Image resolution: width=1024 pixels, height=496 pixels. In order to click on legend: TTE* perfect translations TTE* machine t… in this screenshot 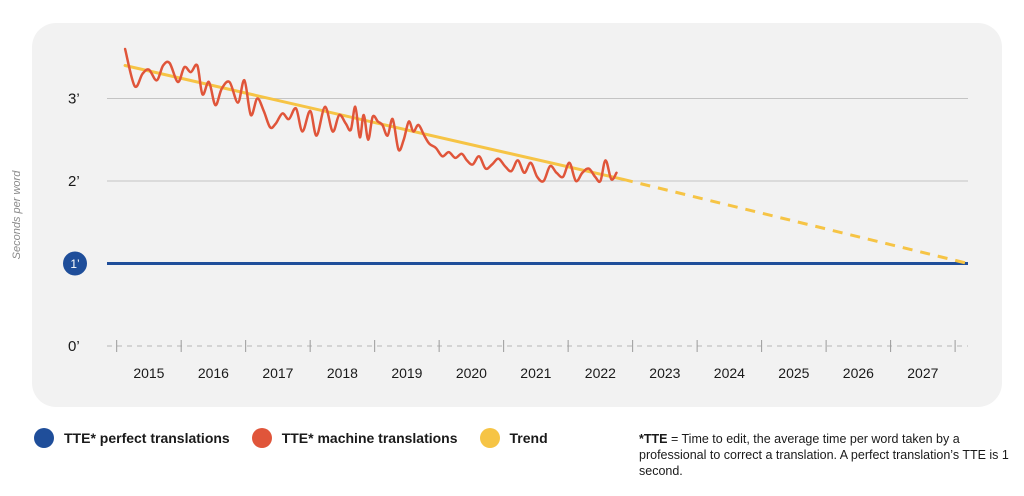, I will do `click(302, 438)`.